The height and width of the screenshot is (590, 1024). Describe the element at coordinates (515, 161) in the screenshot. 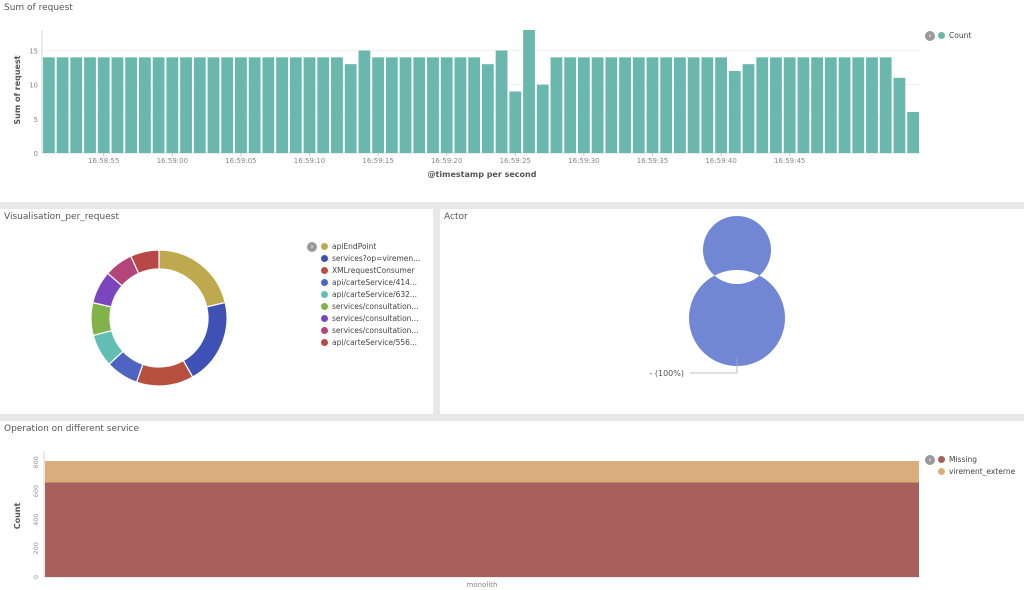

I see `x-tick-label: 16:59:25` at that location.